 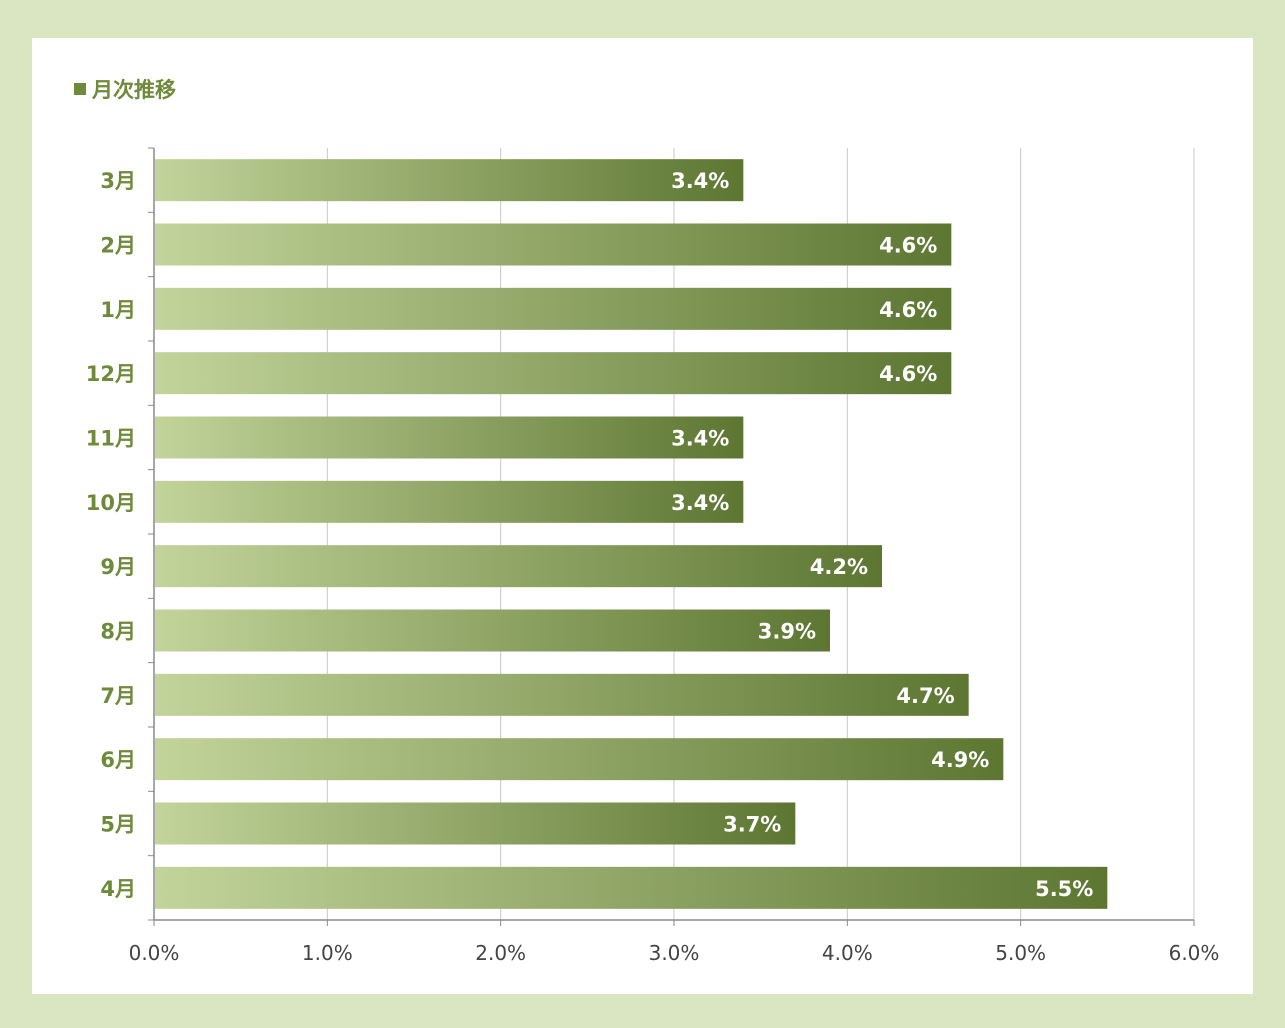 I want to click on category-label: 10月, so click(x=111, y=503).